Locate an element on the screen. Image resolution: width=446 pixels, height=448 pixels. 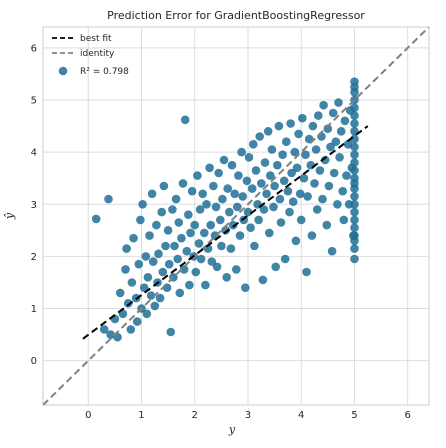
y-axis-label: ŷ is located at coordinates (9, 216).